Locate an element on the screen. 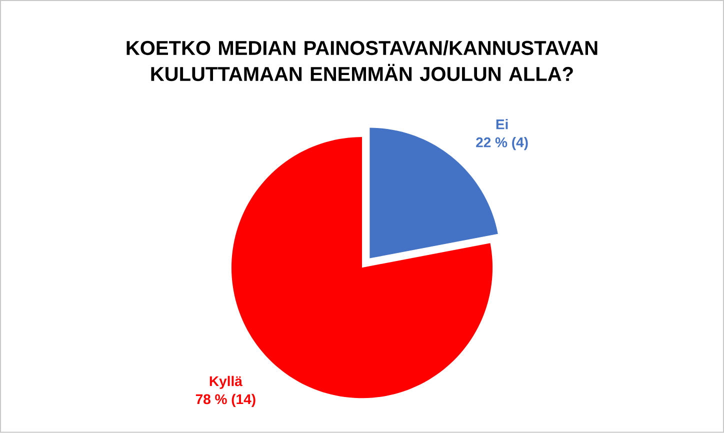  slice-label: Ei is located at coordinates (502, 124).